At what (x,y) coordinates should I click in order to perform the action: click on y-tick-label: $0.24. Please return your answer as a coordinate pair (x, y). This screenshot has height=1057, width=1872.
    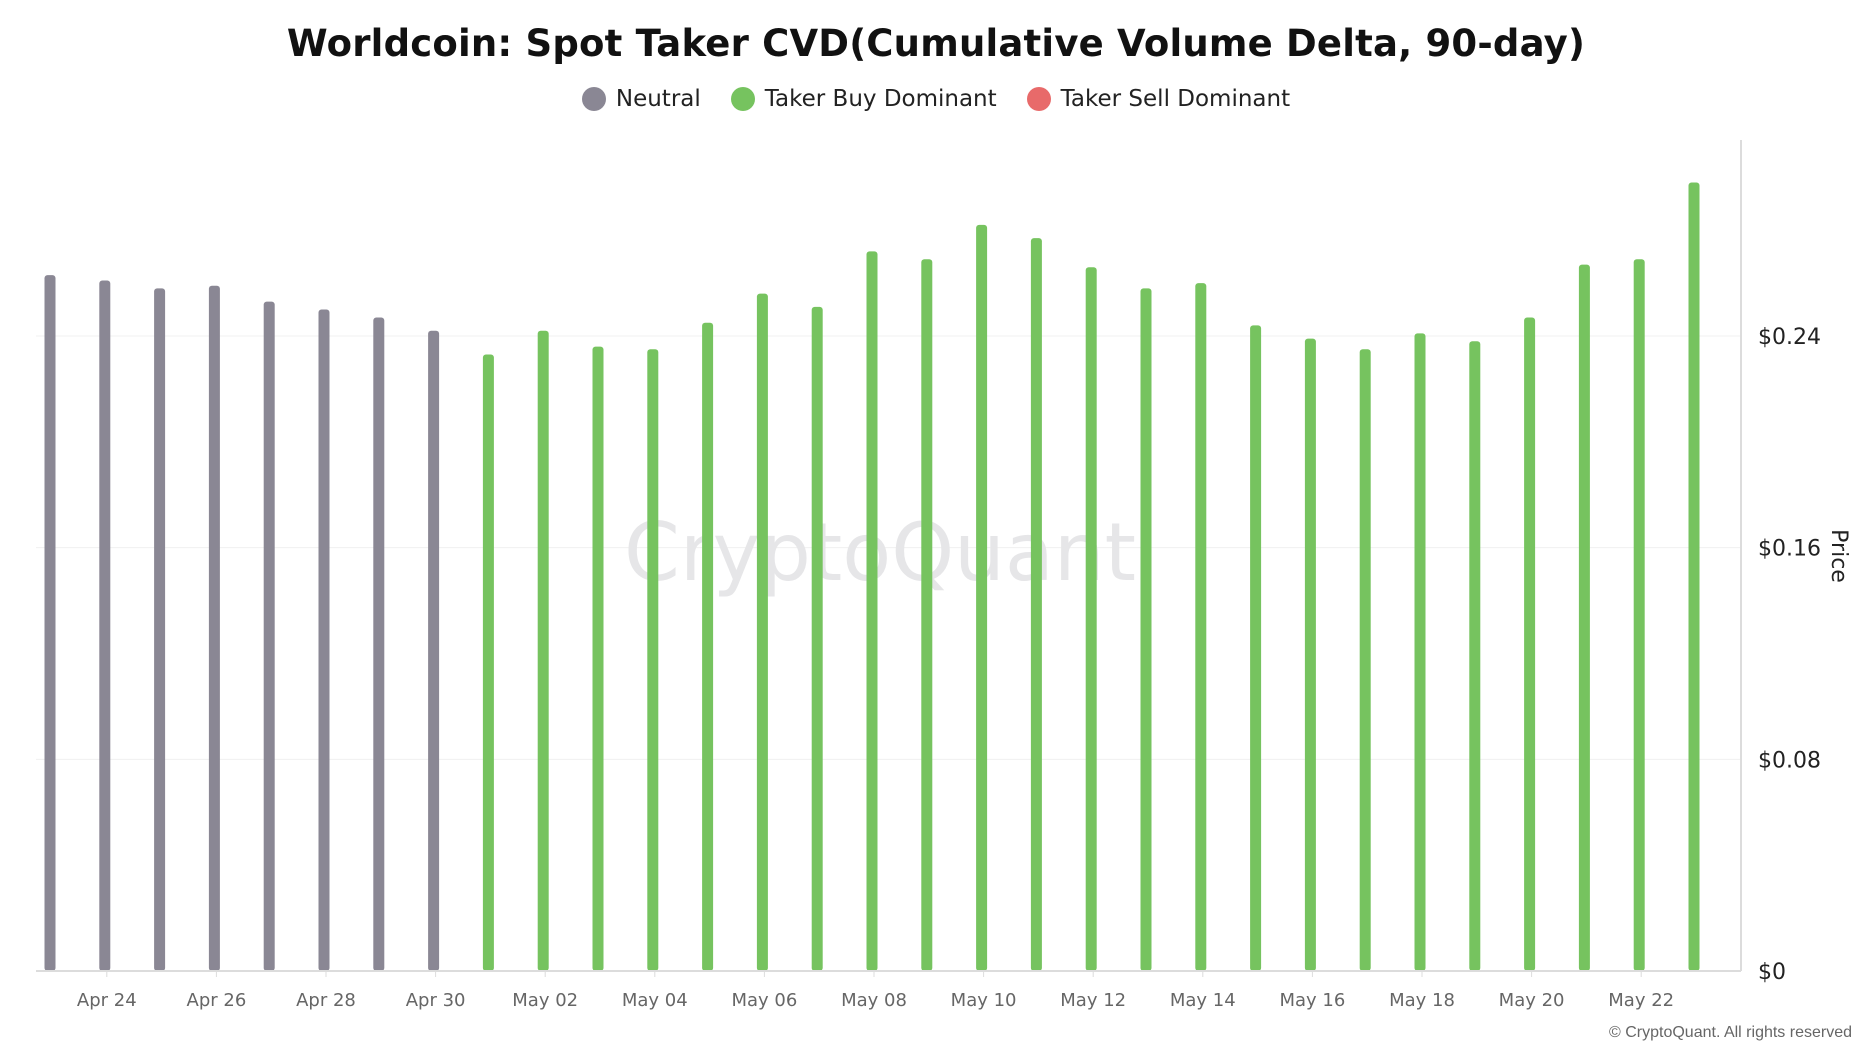
    Looking at the image, I should click on (1789, 337).